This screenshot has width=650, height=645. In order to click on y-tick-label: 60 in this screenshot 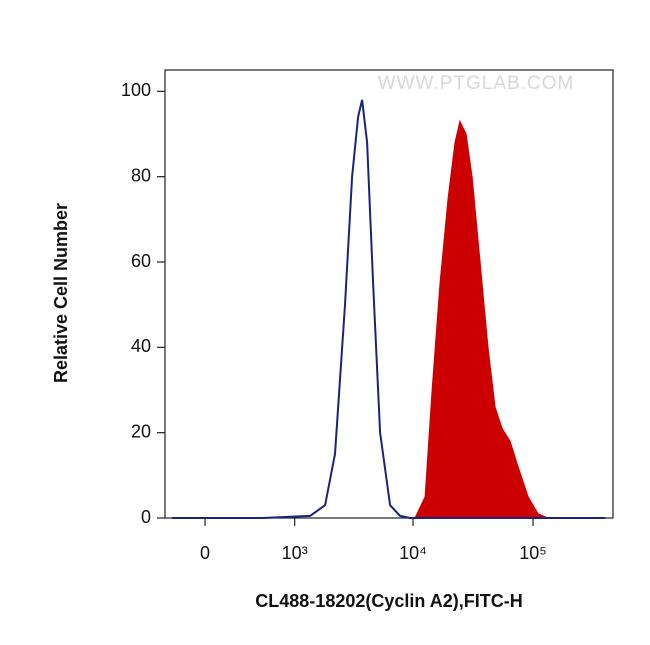, I will do `click(141, 261)`.